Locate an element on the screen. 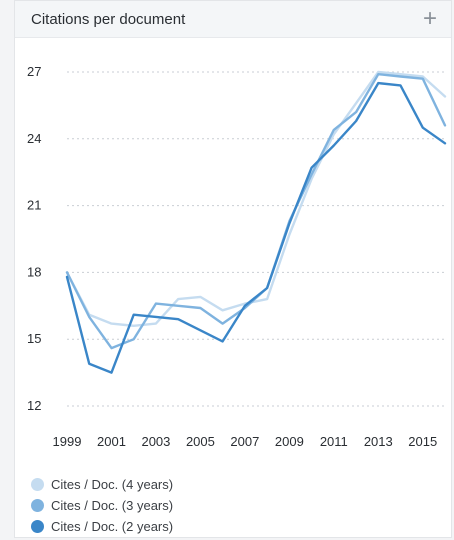 The image size is (454, 540). y-tick-label: 27 is located at coordinates (34, 71).